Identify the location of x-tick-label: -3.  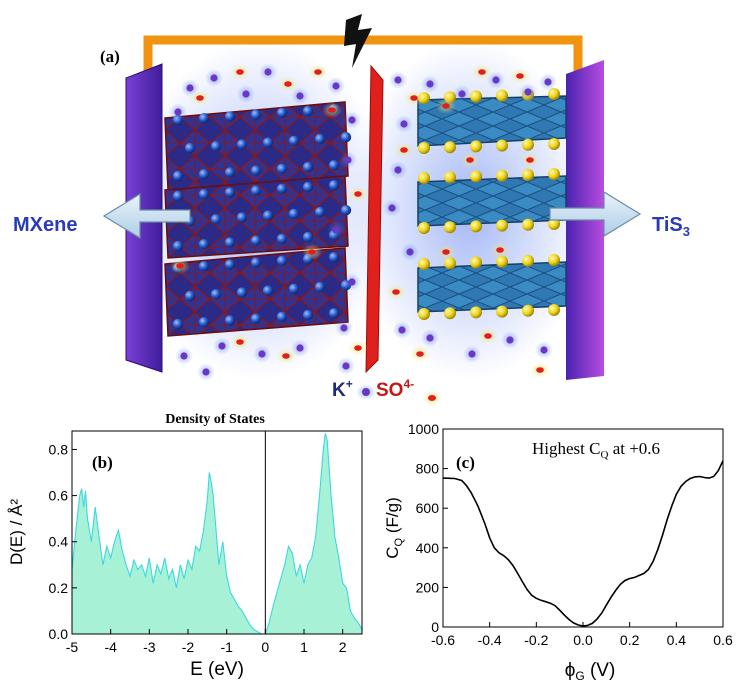
(149, 647).